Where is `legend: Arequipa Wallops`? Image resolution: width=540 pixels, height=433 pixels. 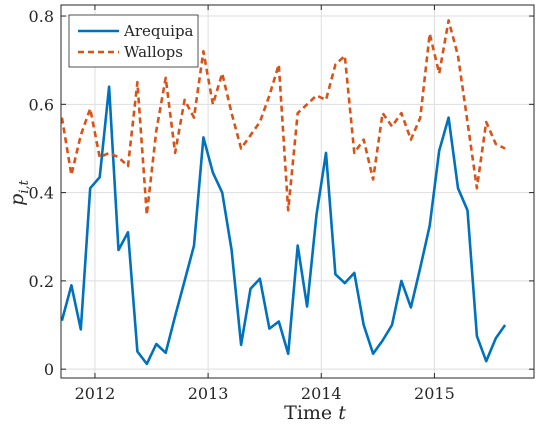
legend: Arequipa Wallops is located at coordinates (133, 41).